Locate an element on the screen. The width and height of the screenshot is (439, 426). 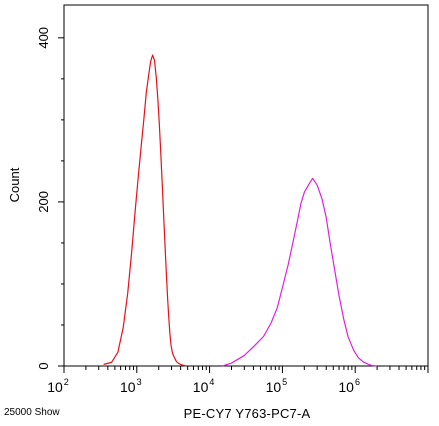
x-axis: 10² 10³ 10⁴ 10⁵ 10⁶ is located at coordinates (238, 380).